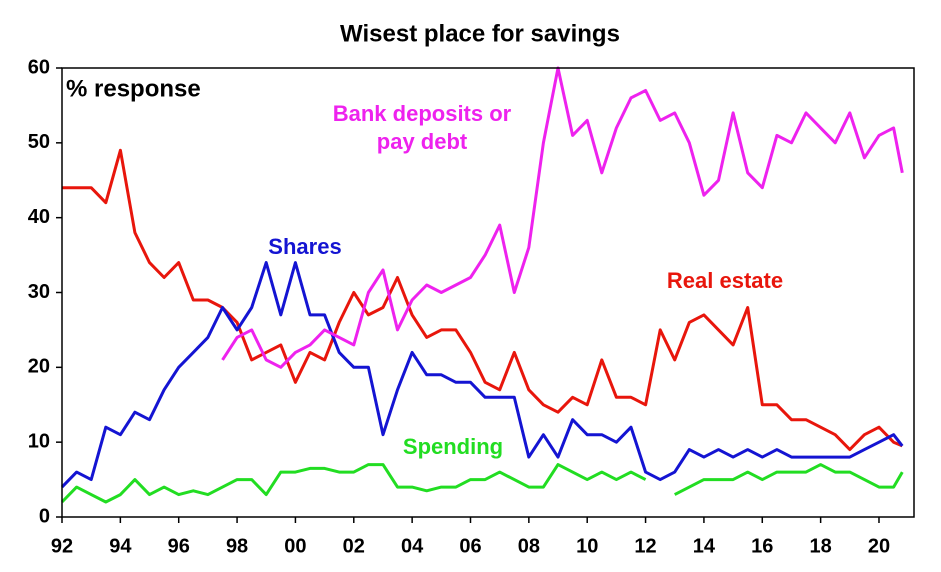  Describe the element at coordinates (480, 33) in the screenshot. I see `chart-title: Wisest place for savings` at that location.